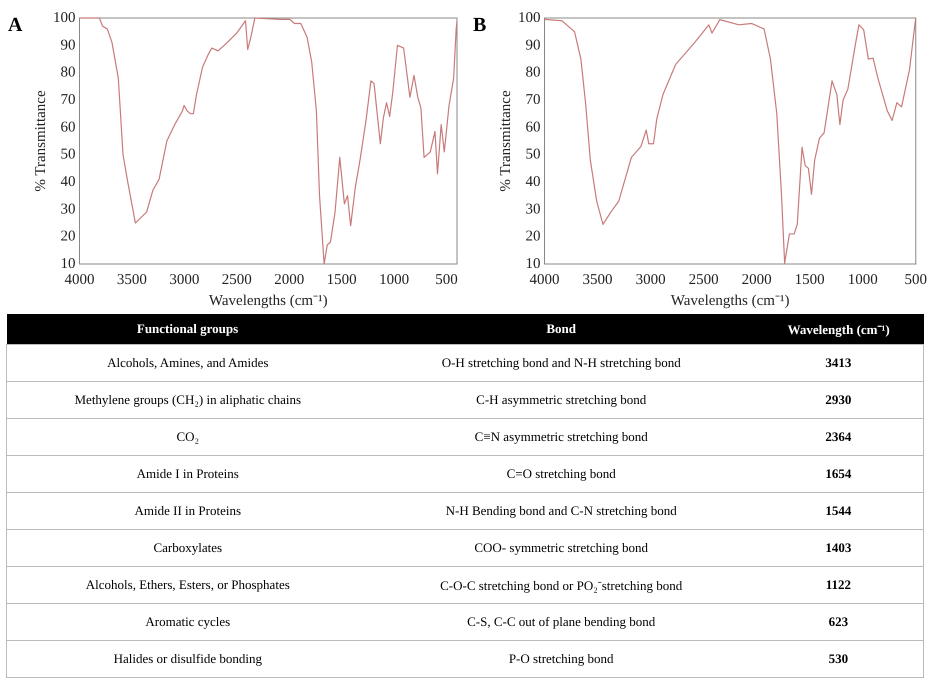 This screenshot has width=931, height=686. What do you see at coordinates (839, 329) in the screenshot?
I see `text: Wavelength (cm⁻¹)` at bounding box center [839, 329].